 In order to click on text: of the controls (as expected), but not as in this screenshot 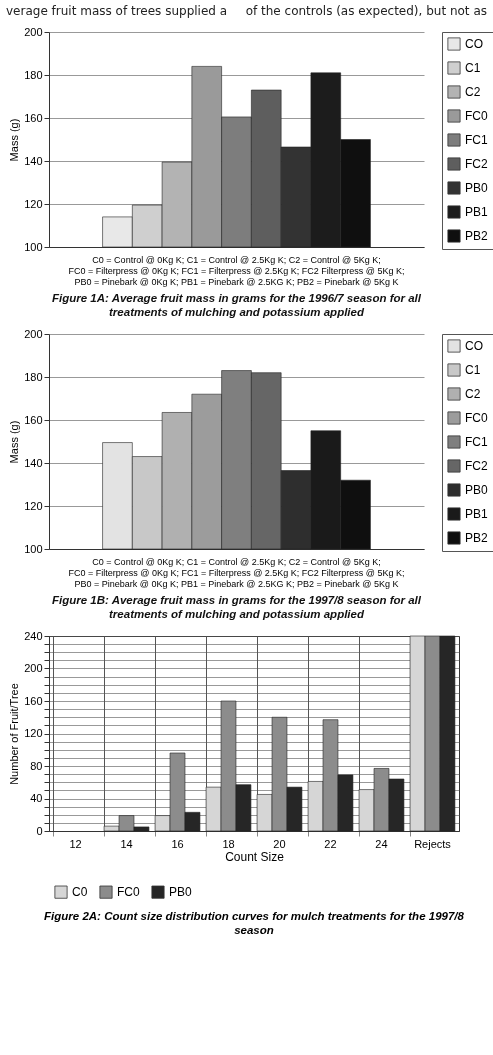, I will do `click(366, 11)`.